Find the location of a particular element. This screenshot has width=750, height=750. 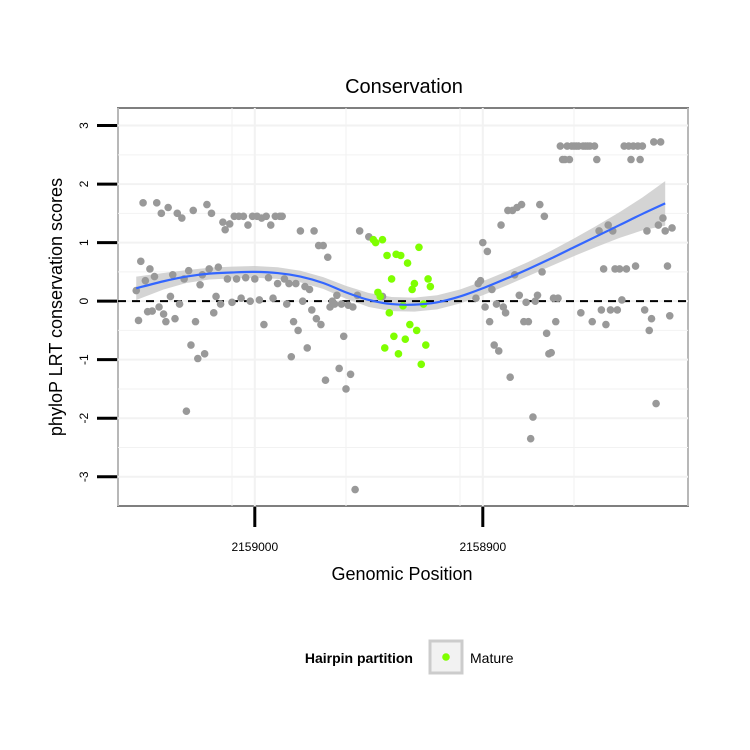

confidence-band-area is located at coordinates (401, 246).